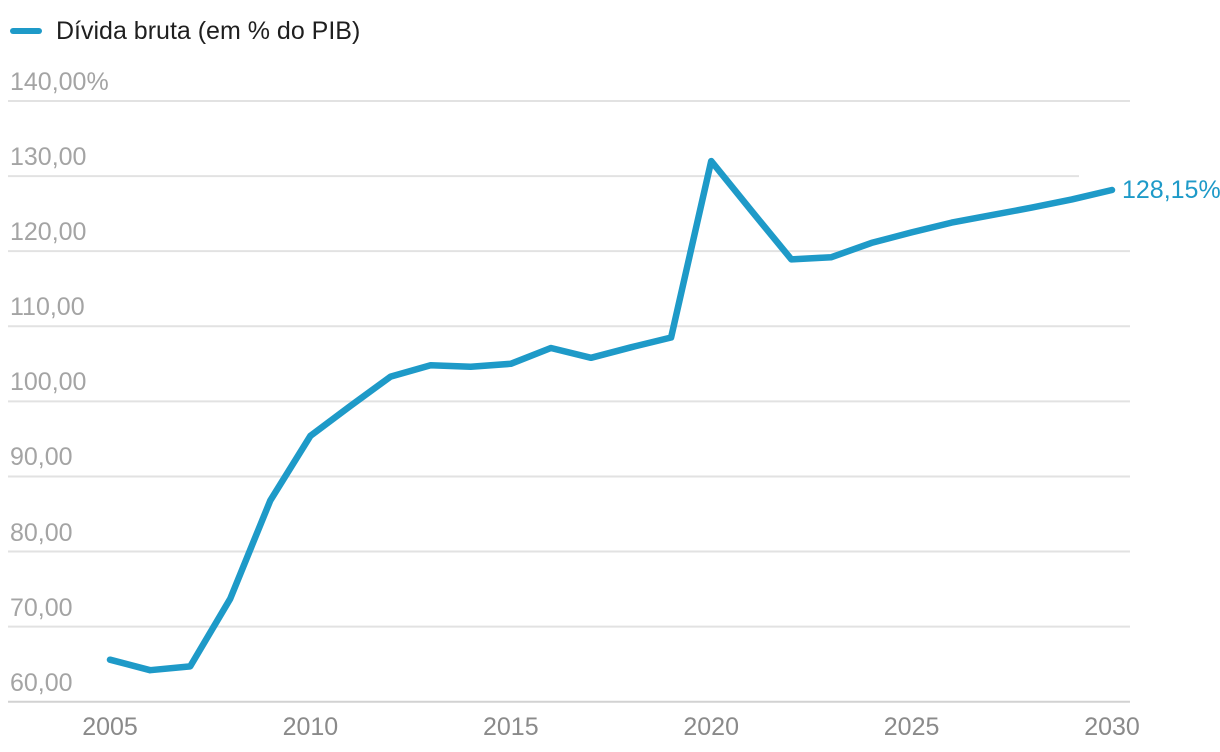  Describe the element at coordinates (310, 727) in the screenshot. I see `x-axis-tick-label: 2010` at that location.